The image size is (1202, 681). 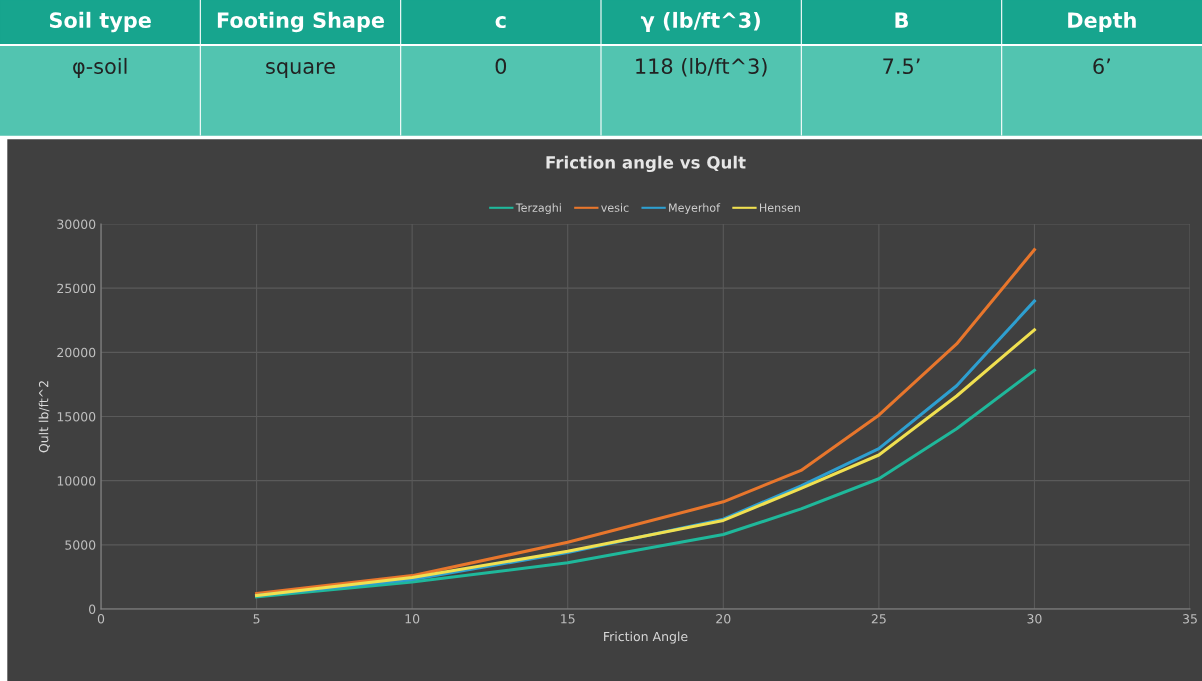 I want to click on x-tick-label: 35, so click(x=1190, y=619).